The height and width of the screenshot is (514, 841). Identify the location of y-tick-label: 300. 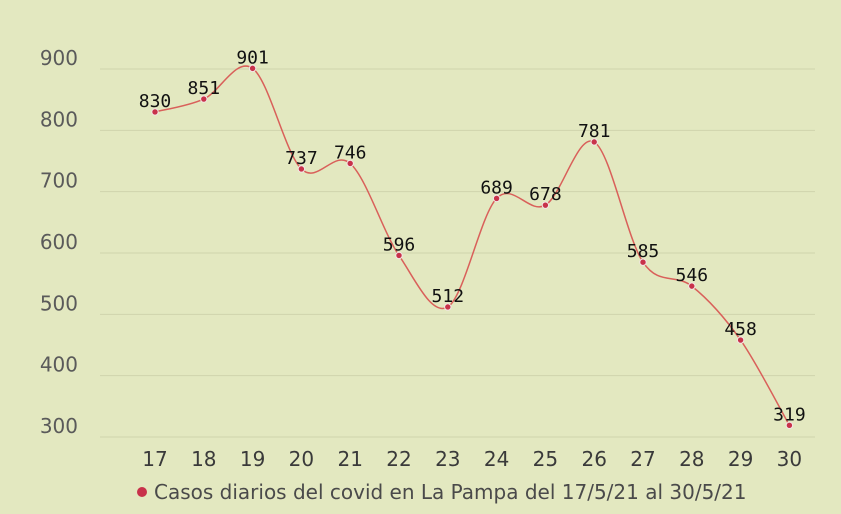
(59, 426).